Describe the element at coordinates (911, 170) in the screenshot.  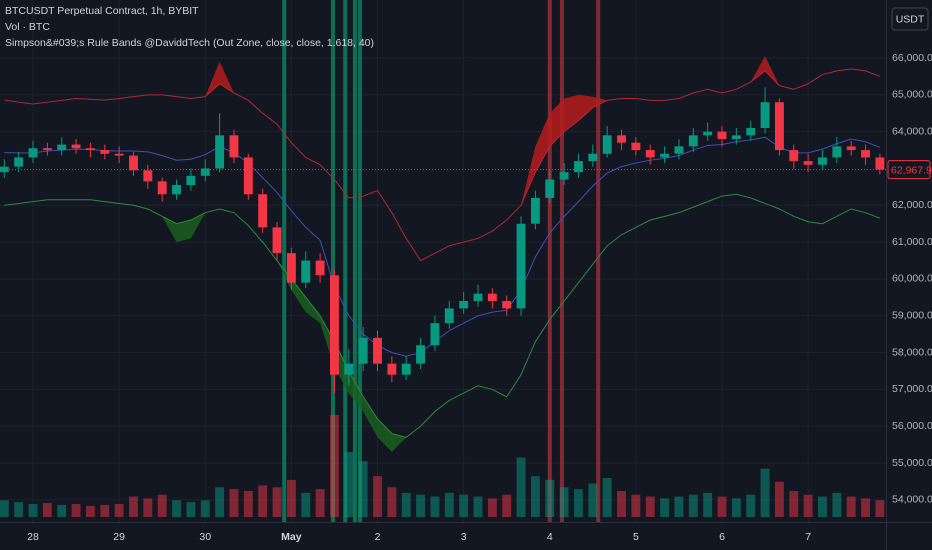
I see `last-price-label: 62,967.9` at that location.